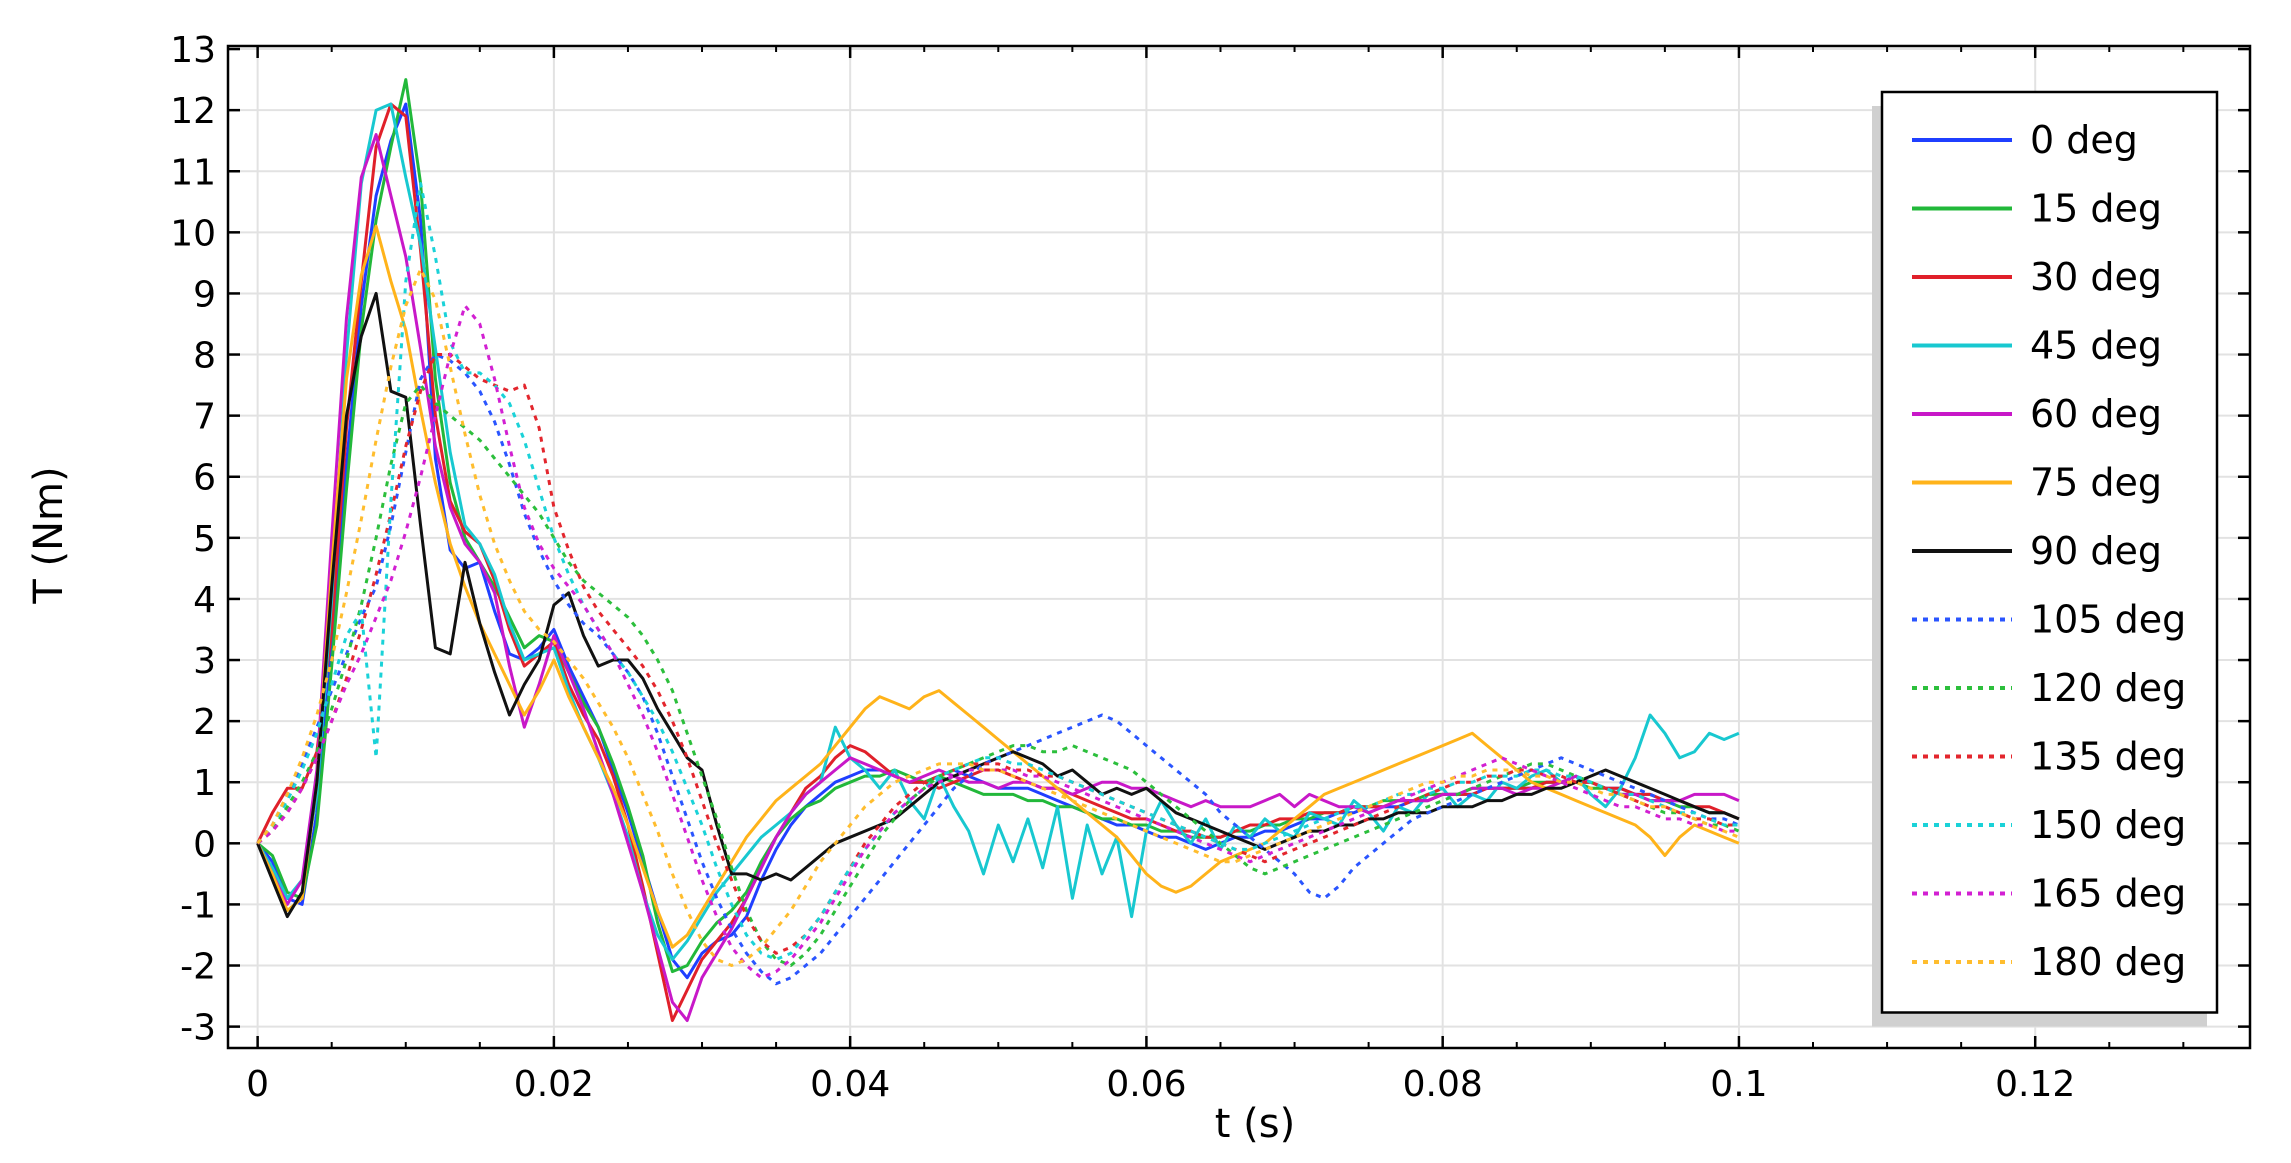 This screenshot has width=2291, height=1163. I want to click on y-tick-label: 10, so click(193, 233).